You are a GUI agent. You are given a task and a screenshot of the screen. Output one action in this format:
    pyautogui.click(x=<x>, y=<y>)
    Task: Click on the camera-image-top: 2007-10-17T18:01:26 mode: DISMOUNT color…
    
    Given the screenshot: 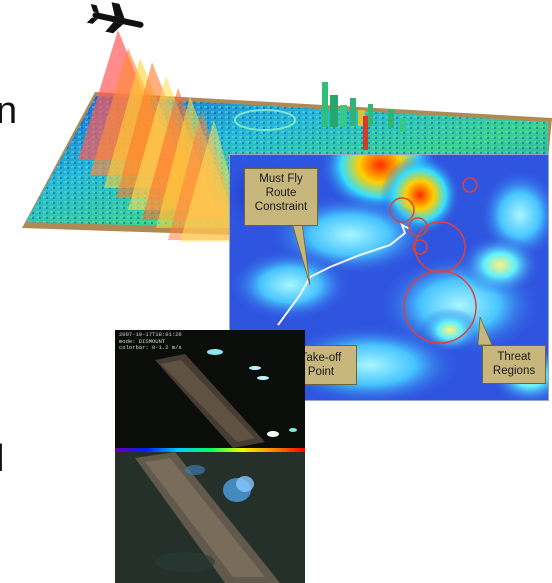 What is the action you would take?
    pyautogui.click(x=210, y=389)
    